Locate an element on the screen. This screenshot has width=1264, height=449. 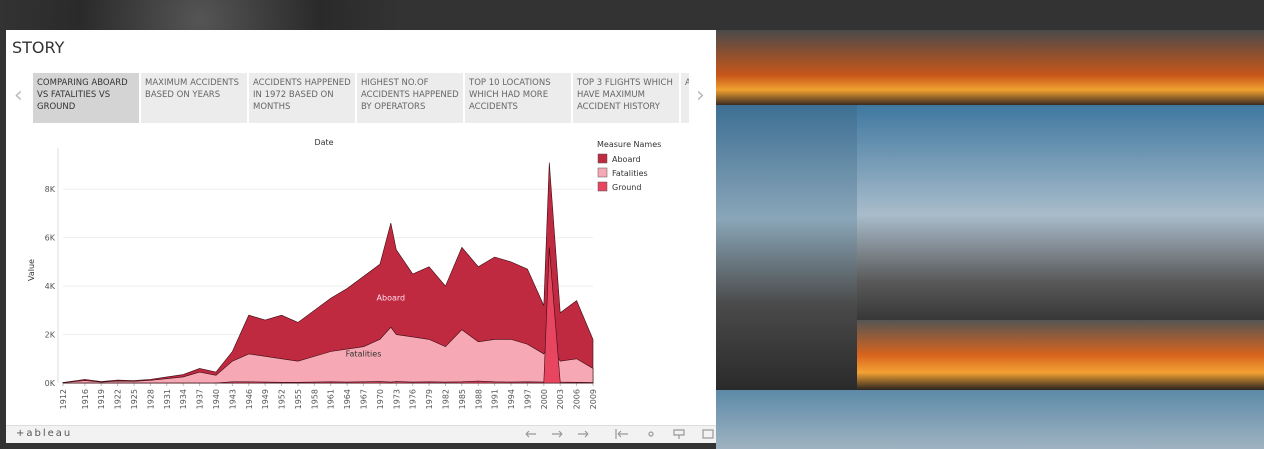
legend-label: Fatalities is located at coordinates (630, 173).